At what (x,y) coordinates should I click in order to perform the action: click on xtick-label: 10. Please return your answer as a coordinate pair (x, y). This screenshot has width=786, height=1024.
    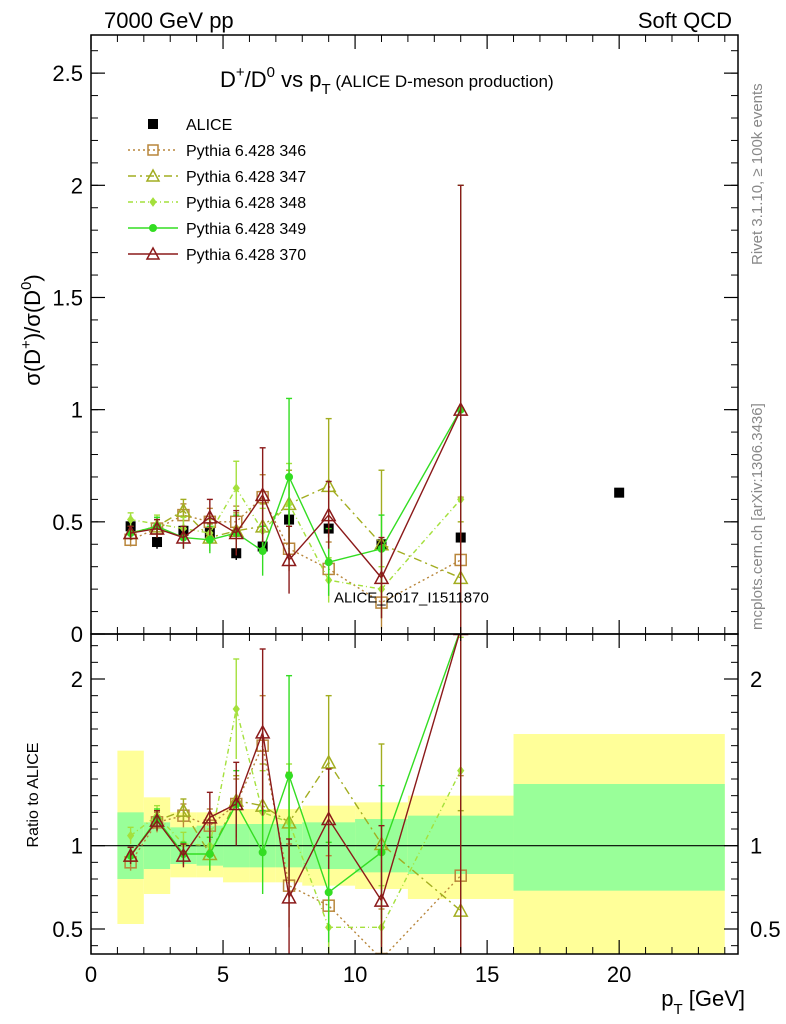
    Looking at the image, I should click on (355, 974).